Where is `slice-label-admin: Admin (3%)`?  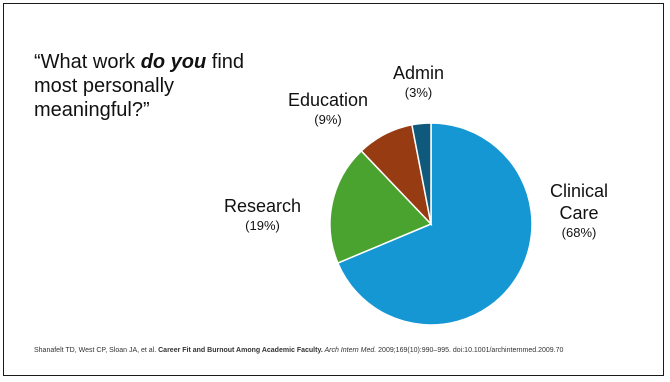
slice-label-admin: Admin (3%) is located at coordinates (418, 81).